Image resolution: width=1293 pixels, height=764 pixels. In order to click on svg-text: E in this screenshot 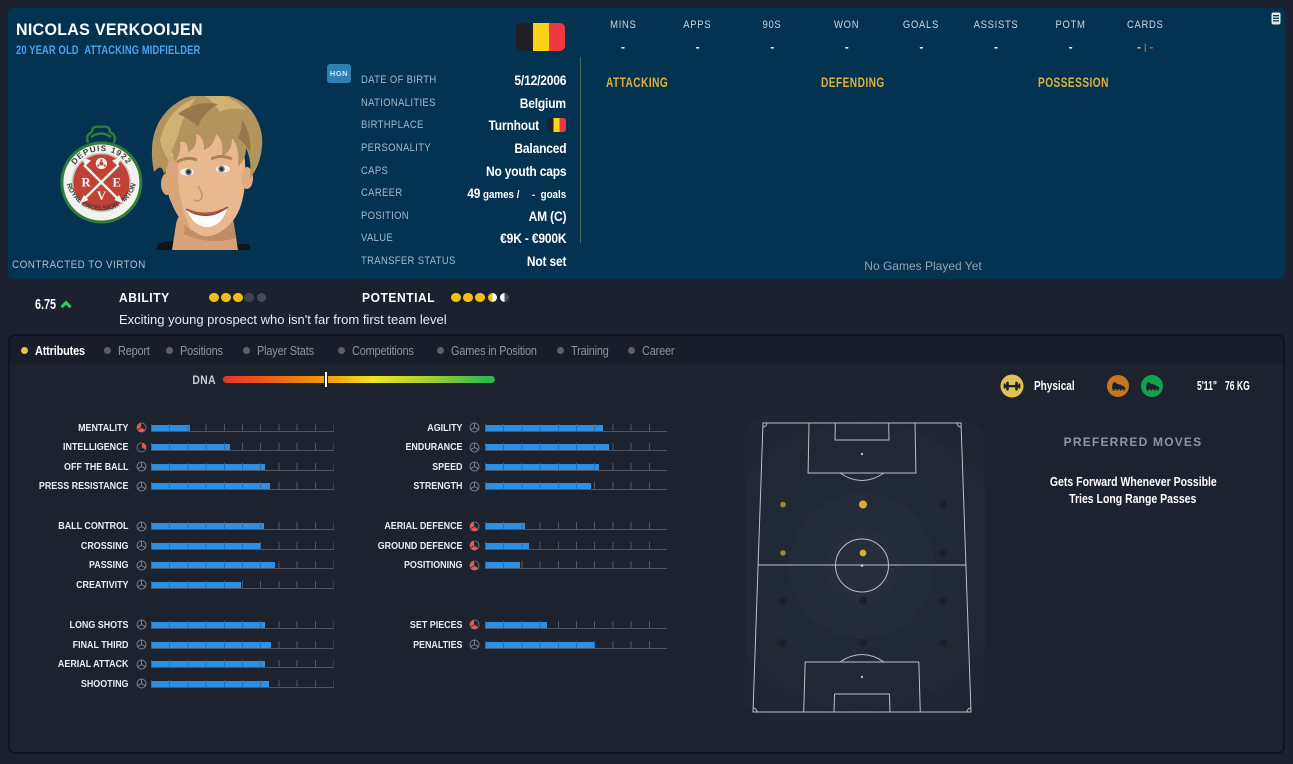, I will do `click(117, 183)`.